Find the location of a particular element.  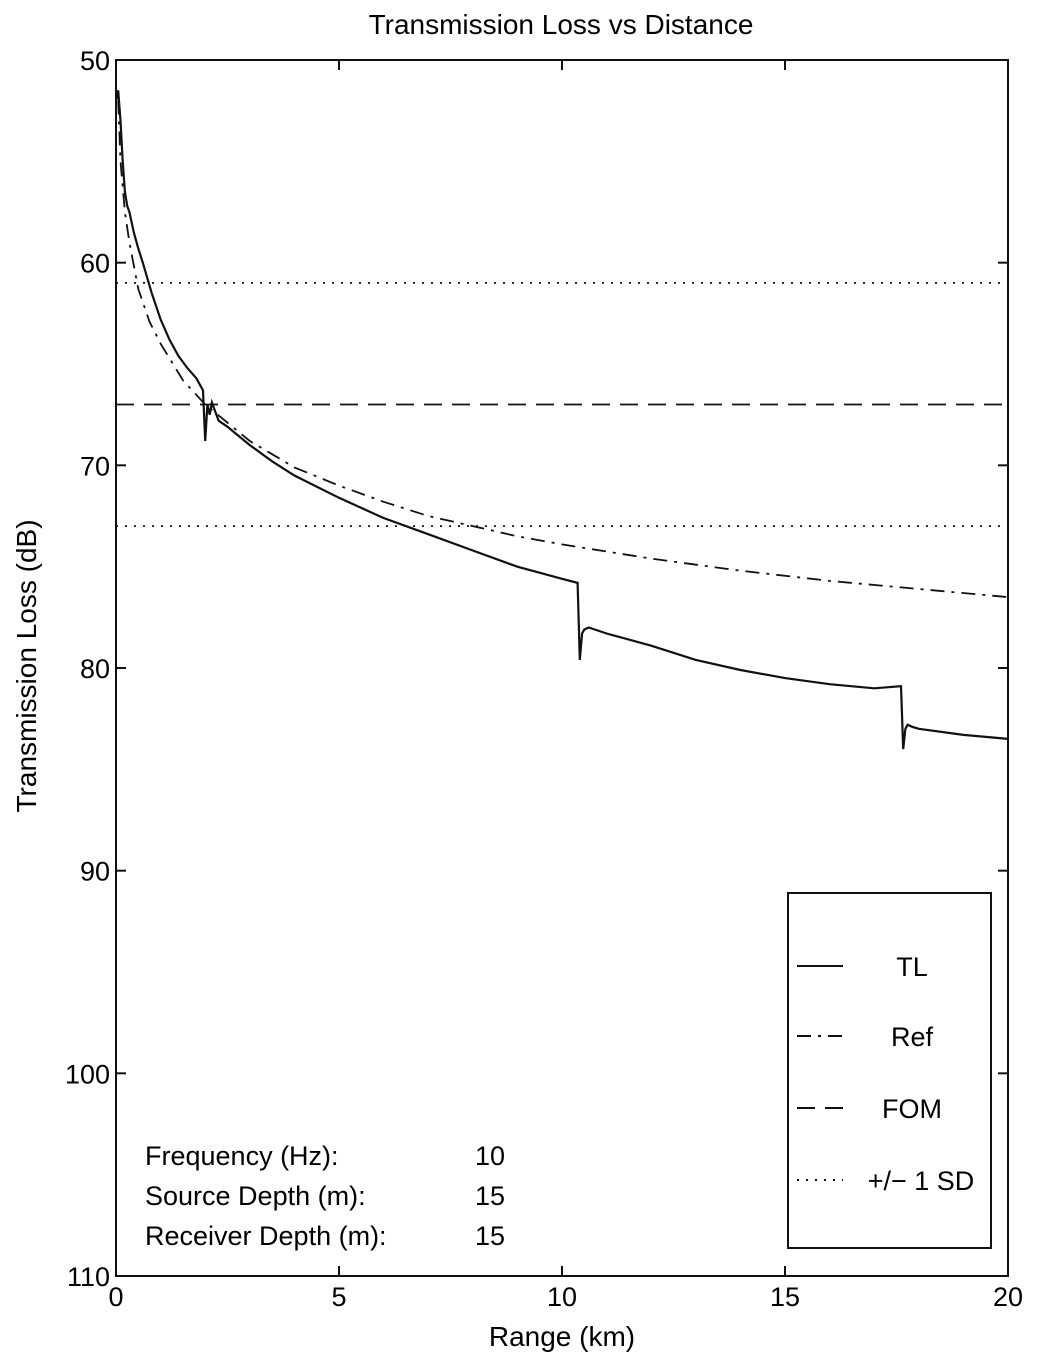

source-depth-value: 15 is located at coordinates (490, 1196).